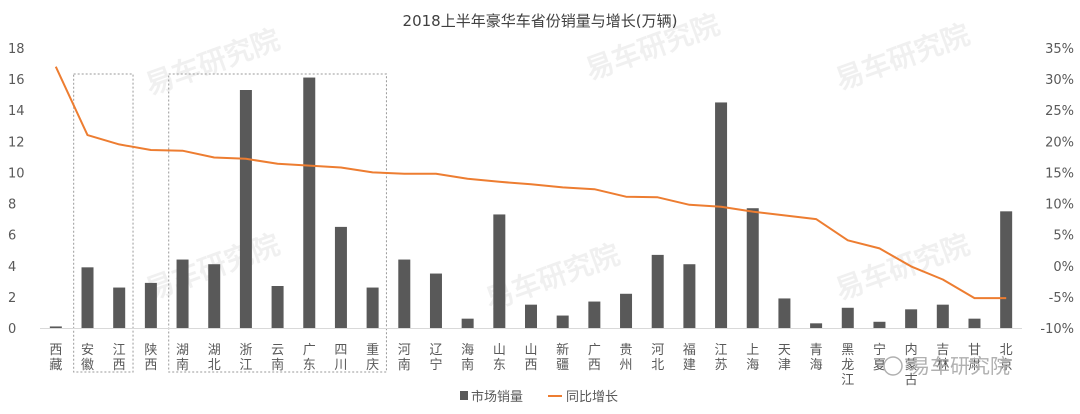 The width and height of the screenshot is (1080, 414). What do you see at coordinates (214, 296) in the screenshot?
I see `bar-湖北` at bounding box center [214, 296].